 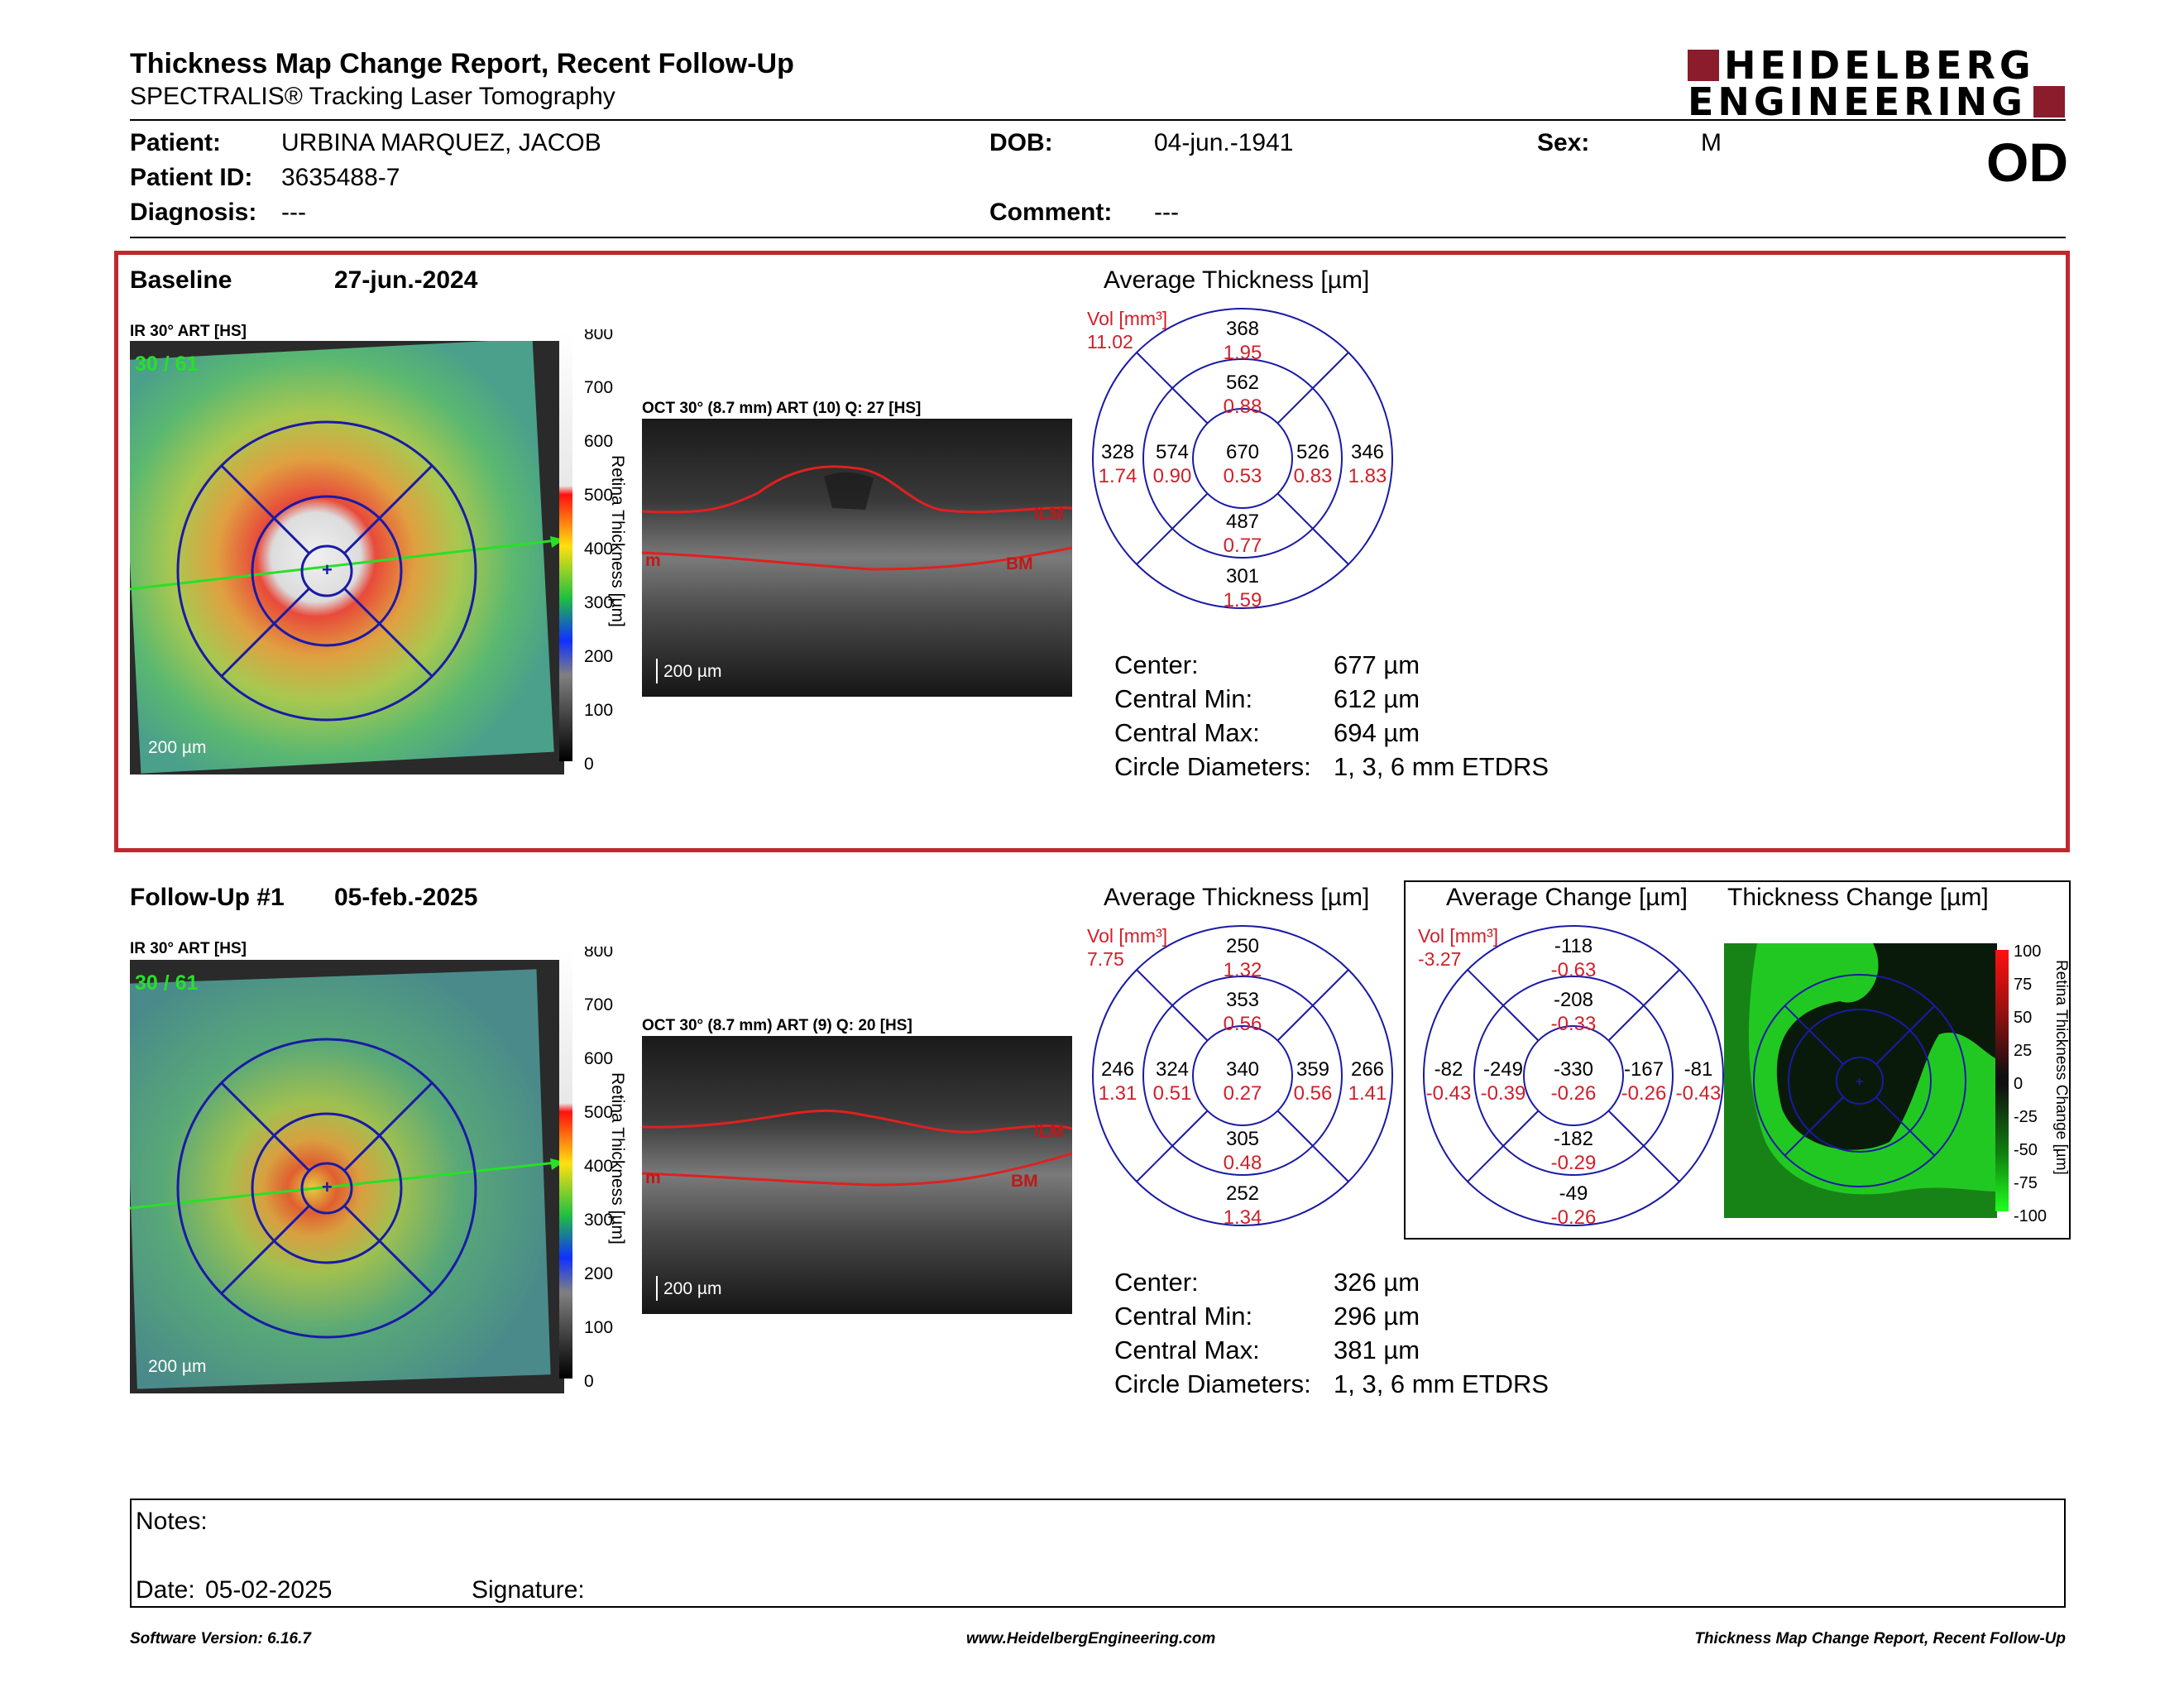 I want to click on followup-ir-label: IR 30° ART [HS], so click(x=188, y=948).